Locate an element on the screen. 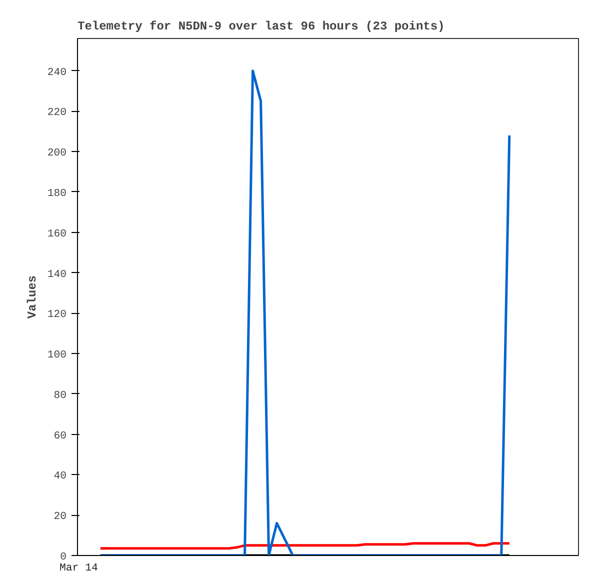  y-tick-label: 0 is located at coordinates (63, 558).